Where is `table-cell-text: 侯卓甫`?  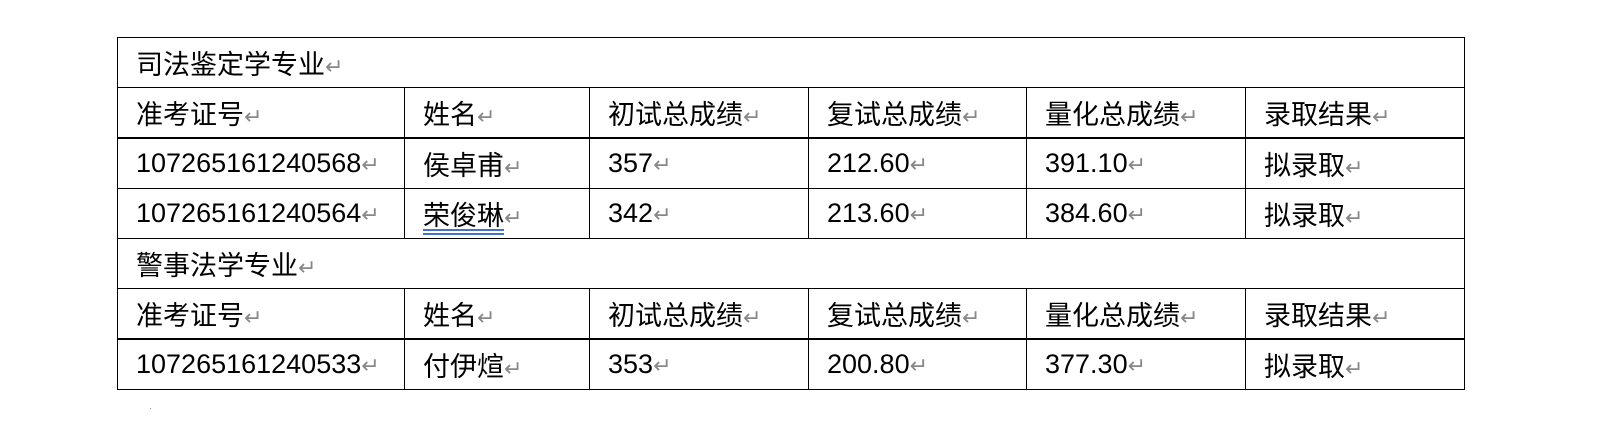
table-cell-text: 侯卓甫 is located at coordinates (463, 166).